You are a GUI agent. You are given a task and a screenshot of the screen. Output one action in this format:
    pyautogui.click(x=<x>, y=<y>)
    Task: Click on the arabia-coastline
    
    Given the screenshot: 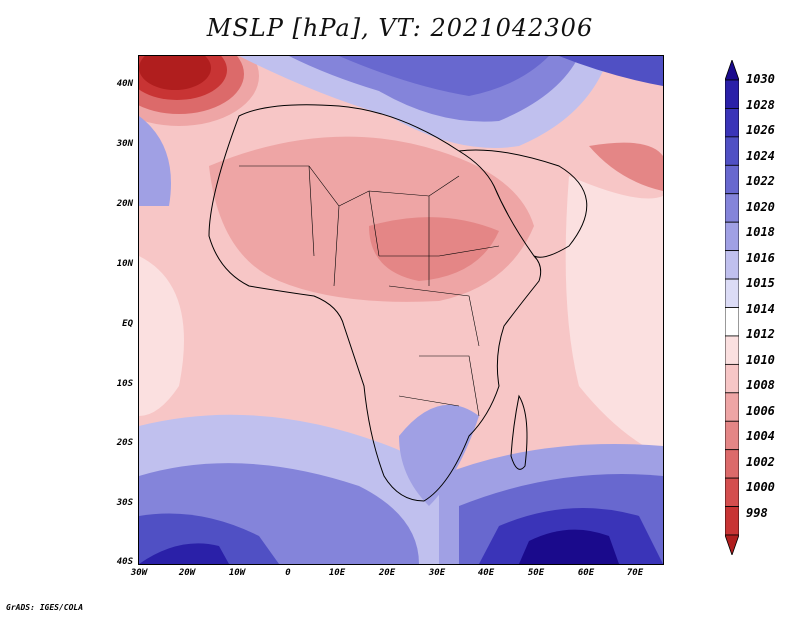 What is the action you would take?
    pyautogui.click(x=523, y=203)
    